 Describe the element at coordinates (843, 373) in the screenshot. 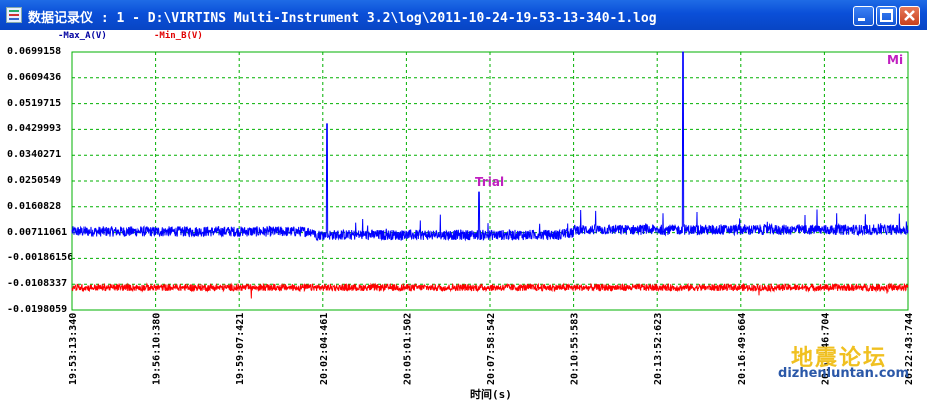

I see `watermark-url: dizhenluntan.com` at that location.